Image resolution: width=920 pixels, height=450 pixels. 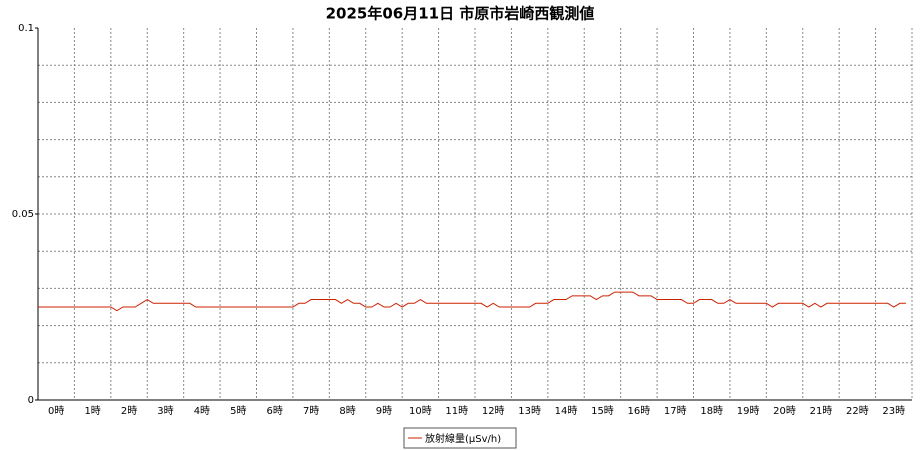 What do you see at coordinates (529, 411) in the screenshot?
I see `x-tick-label: 13時` at bounding box center [529, 411].